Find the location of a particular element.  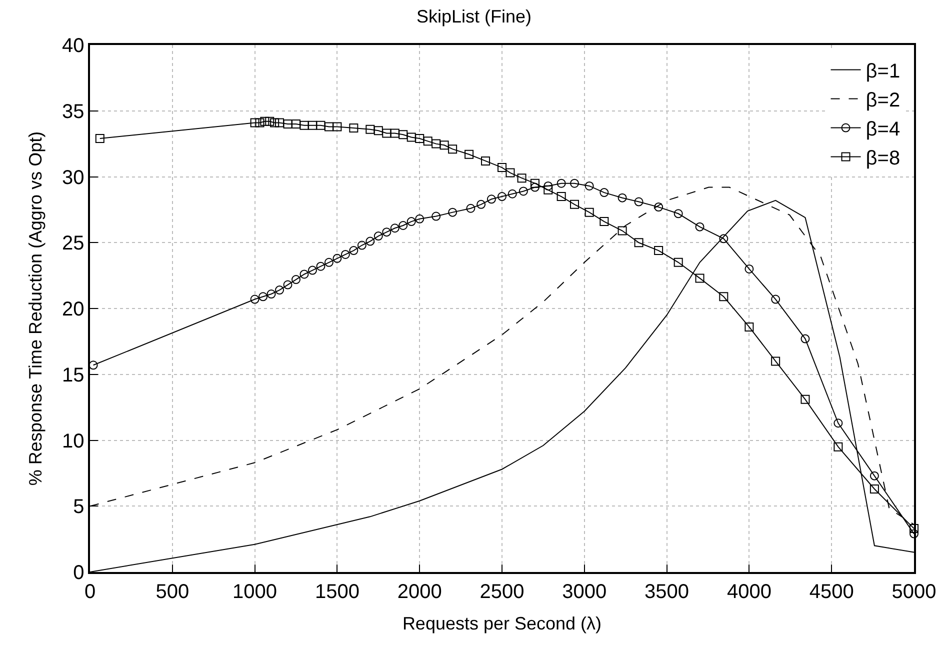

x-tick-label: 3500 is located at coordinates (667, 591).